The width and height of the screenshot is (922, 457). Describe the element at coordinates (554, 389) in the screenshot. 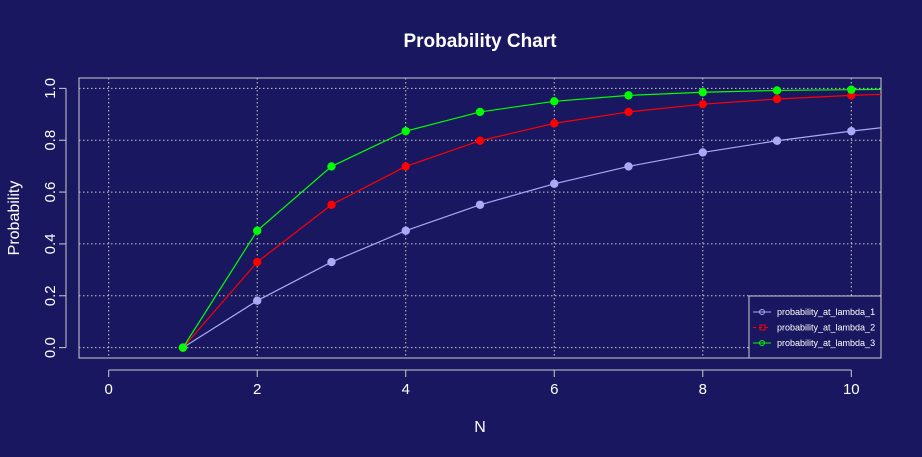

I see `x-tick-label: 6` at that location.